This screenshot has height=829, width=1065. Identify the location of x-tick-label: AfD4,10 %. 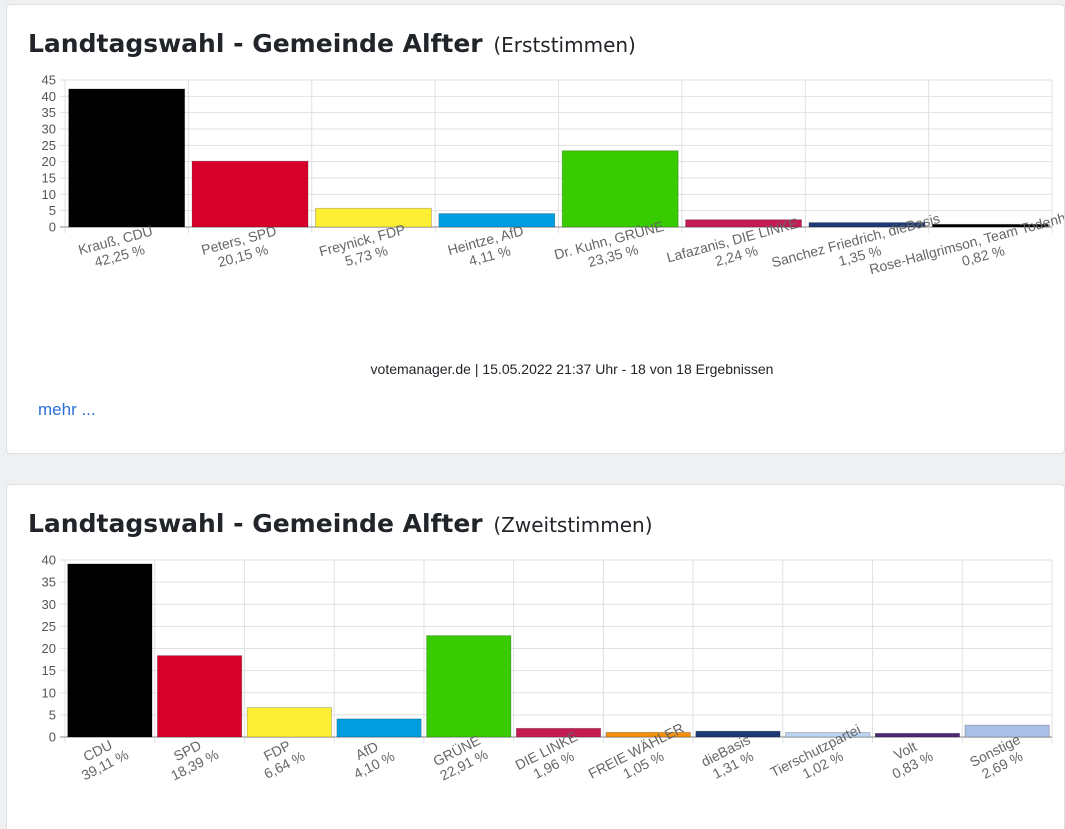
(370, 758).